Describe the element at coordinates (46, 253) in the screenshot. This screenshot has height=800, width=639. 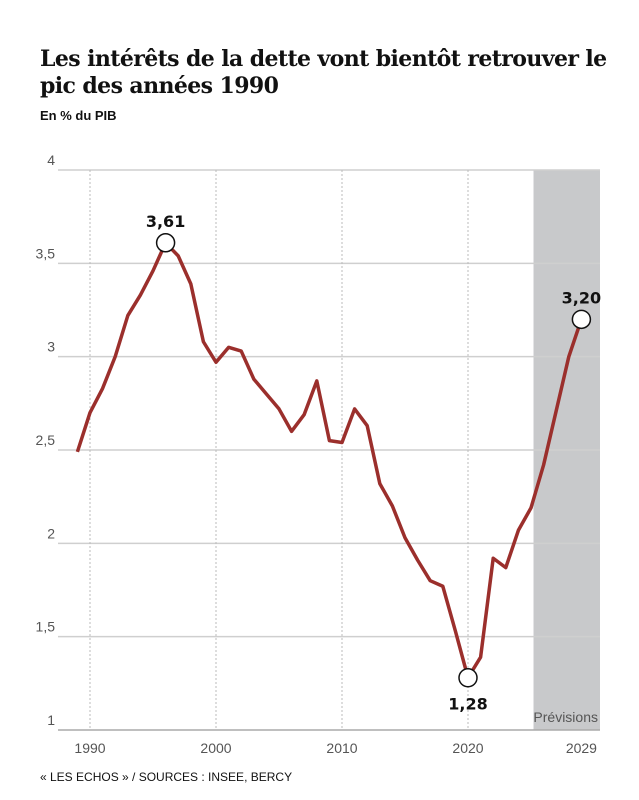
I see `y-tick-label: 3,5` at that location.